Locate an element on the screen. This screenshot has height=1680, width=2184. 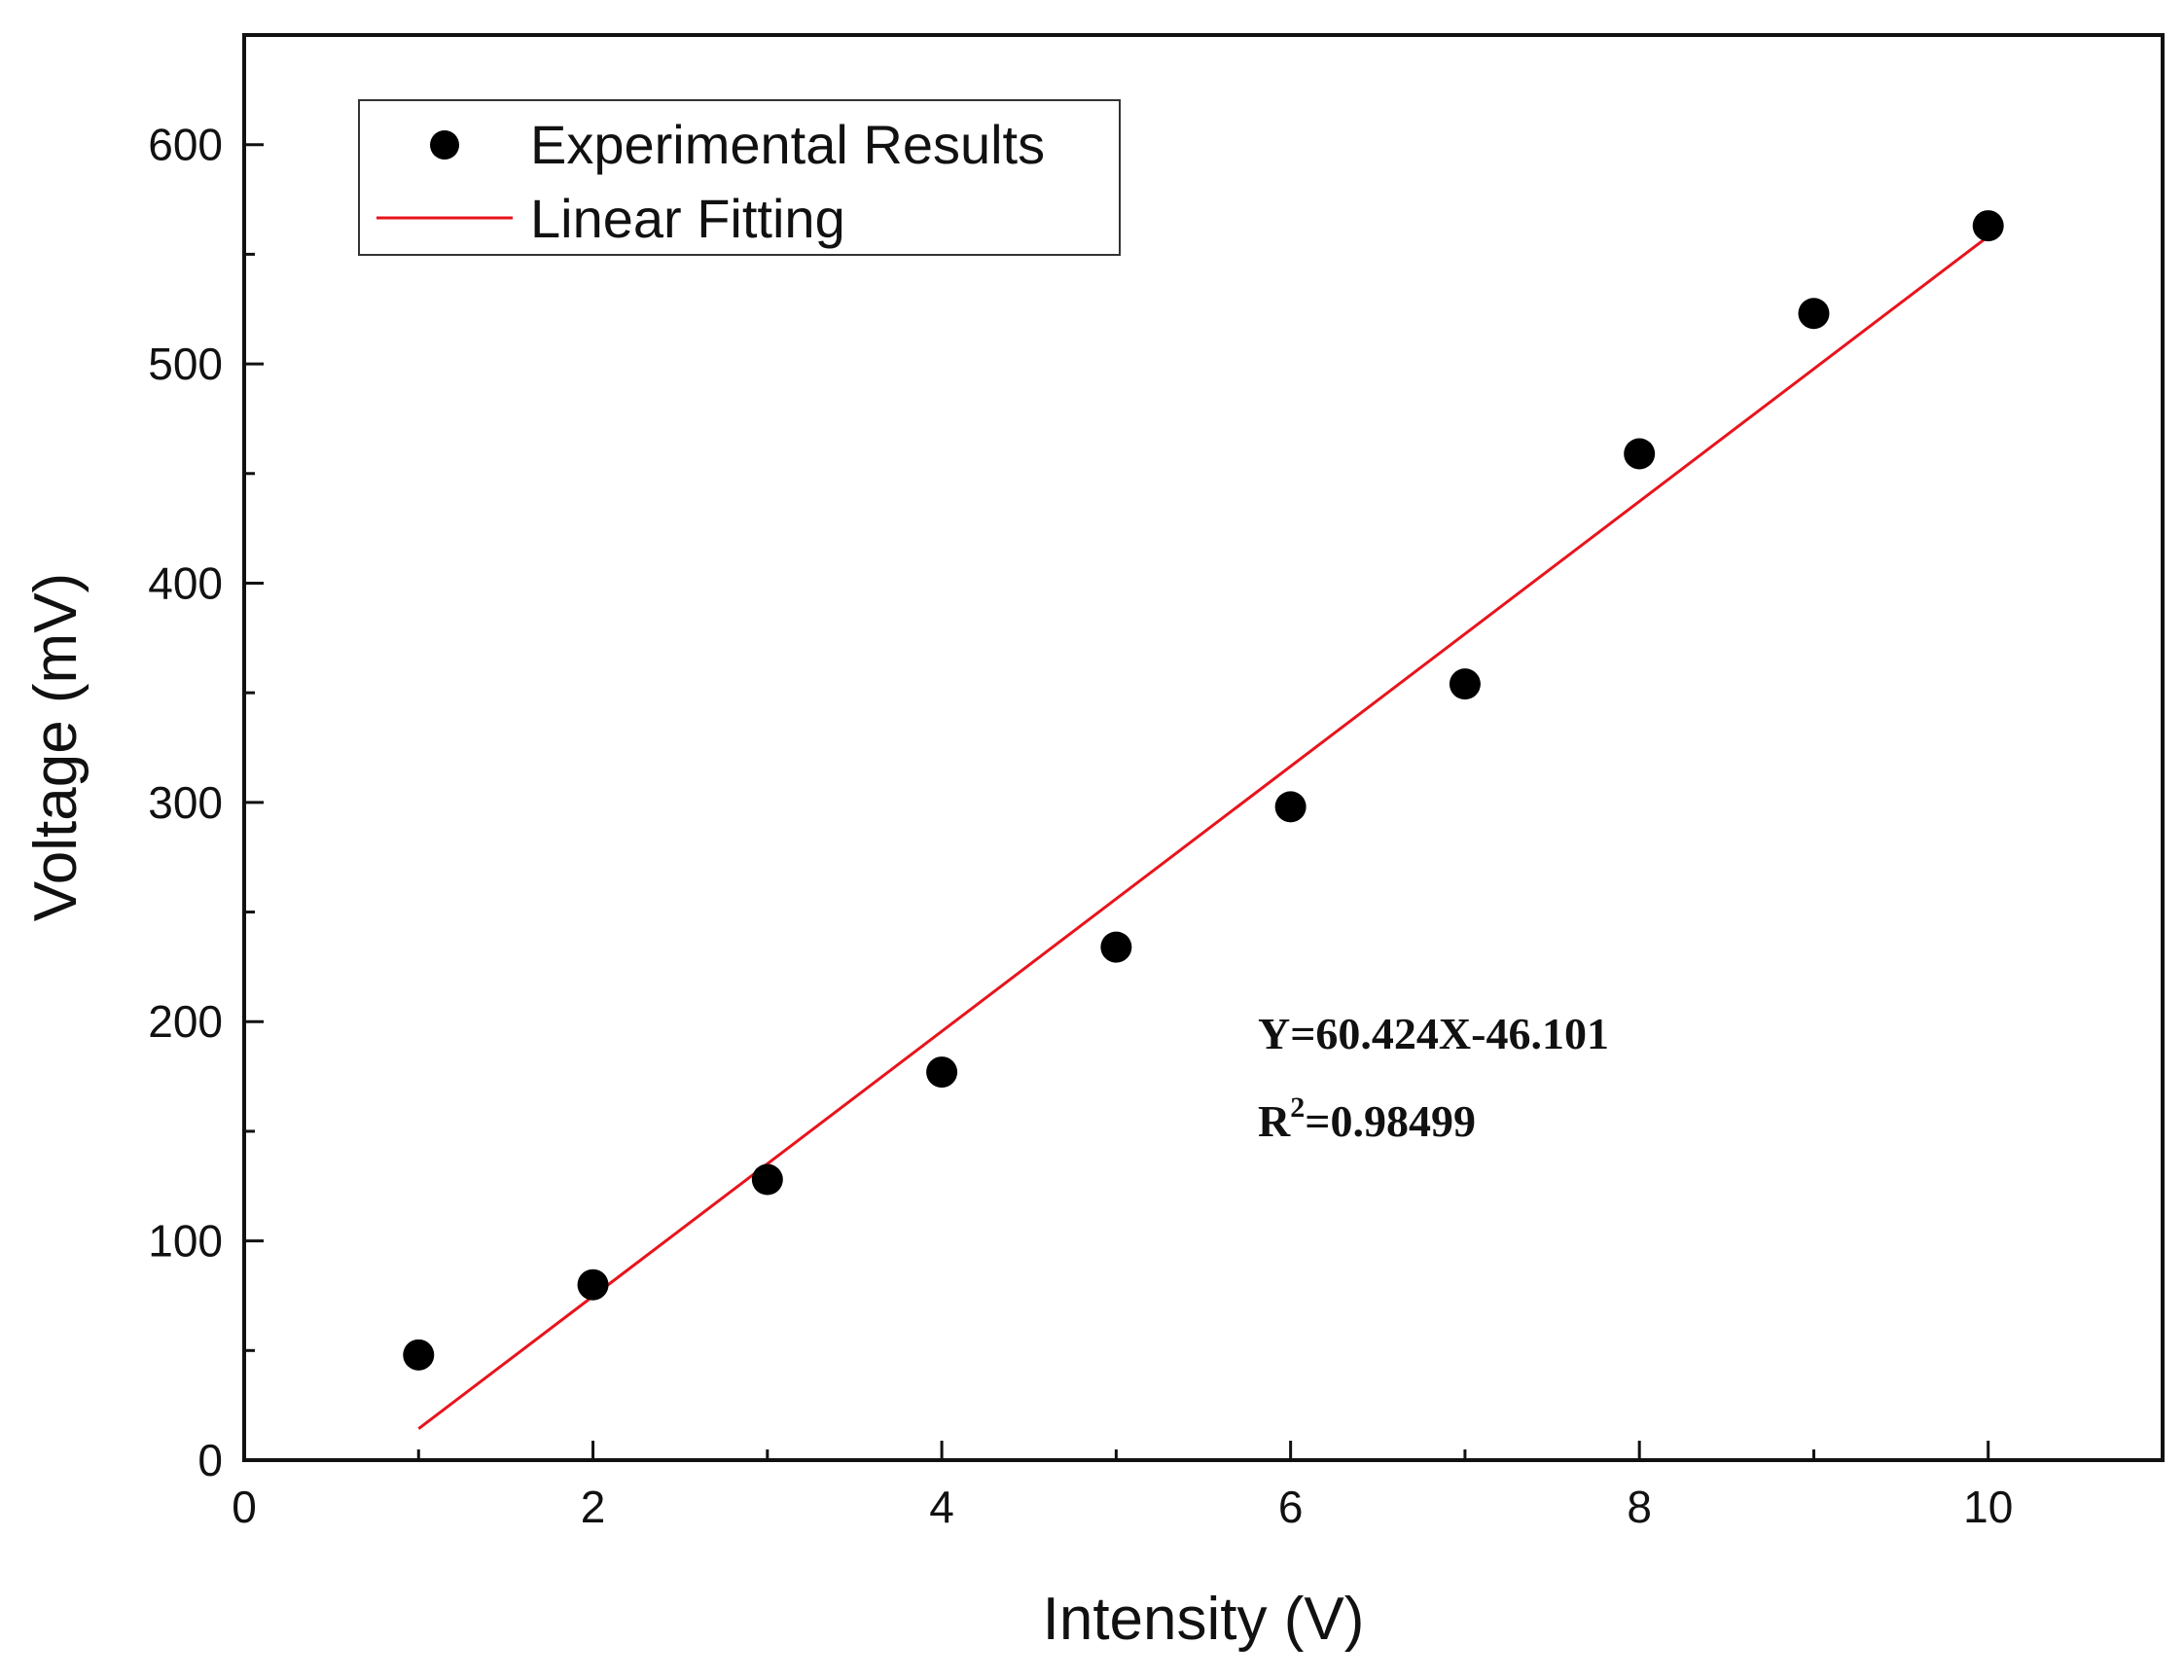
y-tick-label: 300 is located at coordinates (185, 802).